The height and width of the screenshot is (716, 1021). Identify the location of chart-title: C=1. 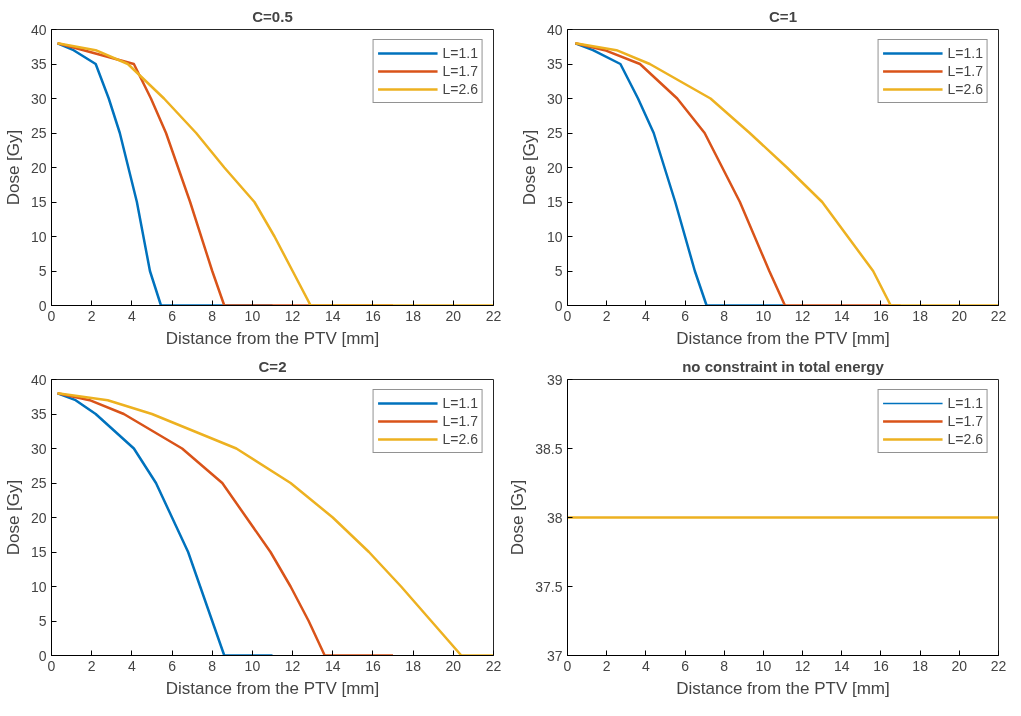
(783, 16).